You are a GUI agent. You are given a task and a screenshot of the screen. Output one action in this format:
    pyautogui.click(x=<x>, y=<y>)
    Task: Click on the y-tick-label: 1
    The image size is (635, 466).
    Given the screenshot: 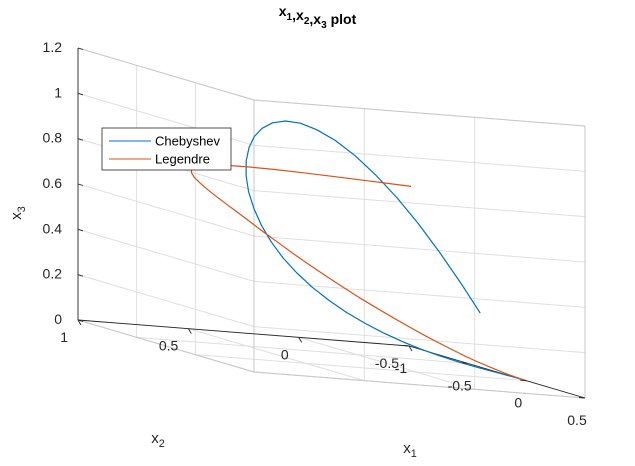 What is the action you would take?
    pyautogui.click(x=64, y=337)
    